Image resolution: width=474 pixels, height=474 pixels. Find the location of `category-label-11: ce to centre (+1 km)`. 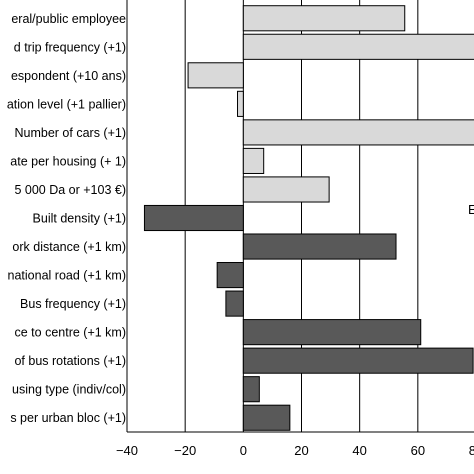

category-label-11: ce to centre (+1 km) is located at coordinates (71, 333).